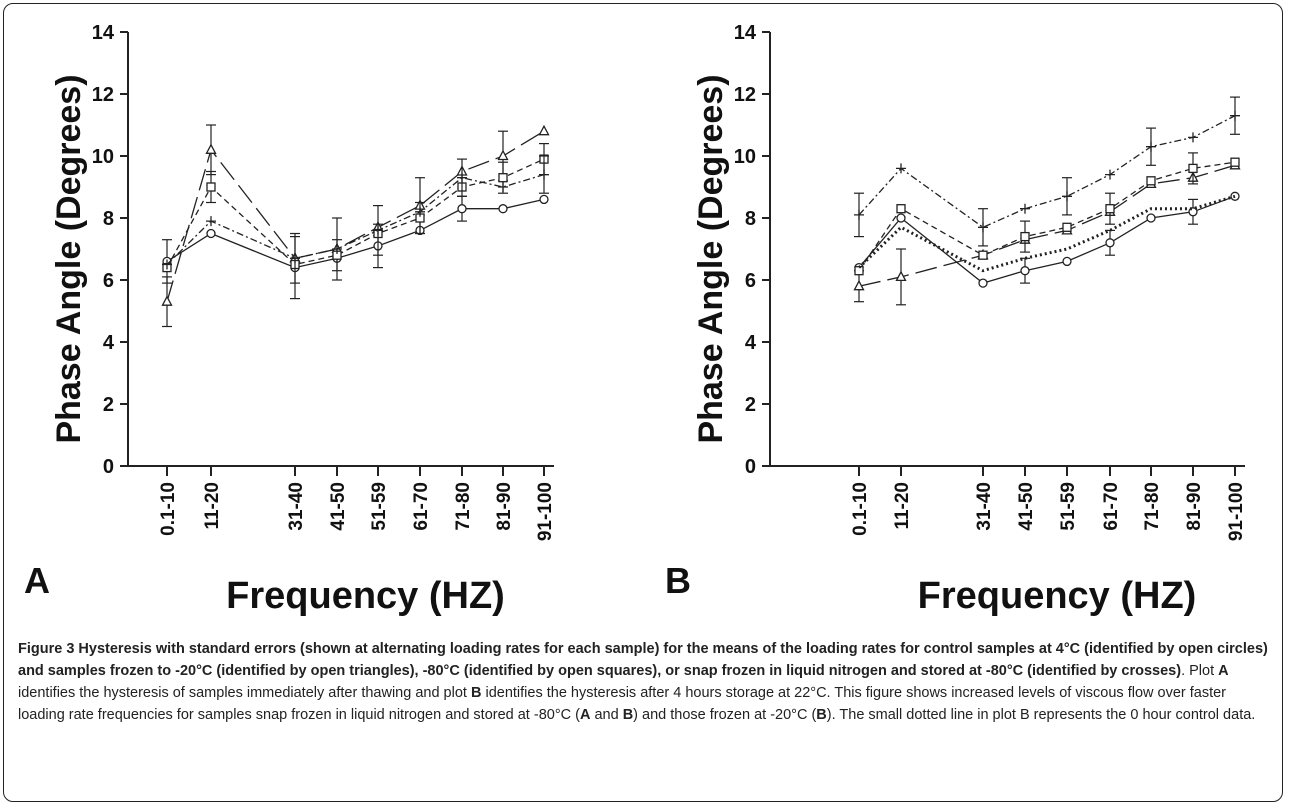 The width and height of the screenshot is (1290, 807). What do you see at coordinates (108, 219) in the screenshot?
I see `y-tick-label: 8` at bounding box center [108, 219].